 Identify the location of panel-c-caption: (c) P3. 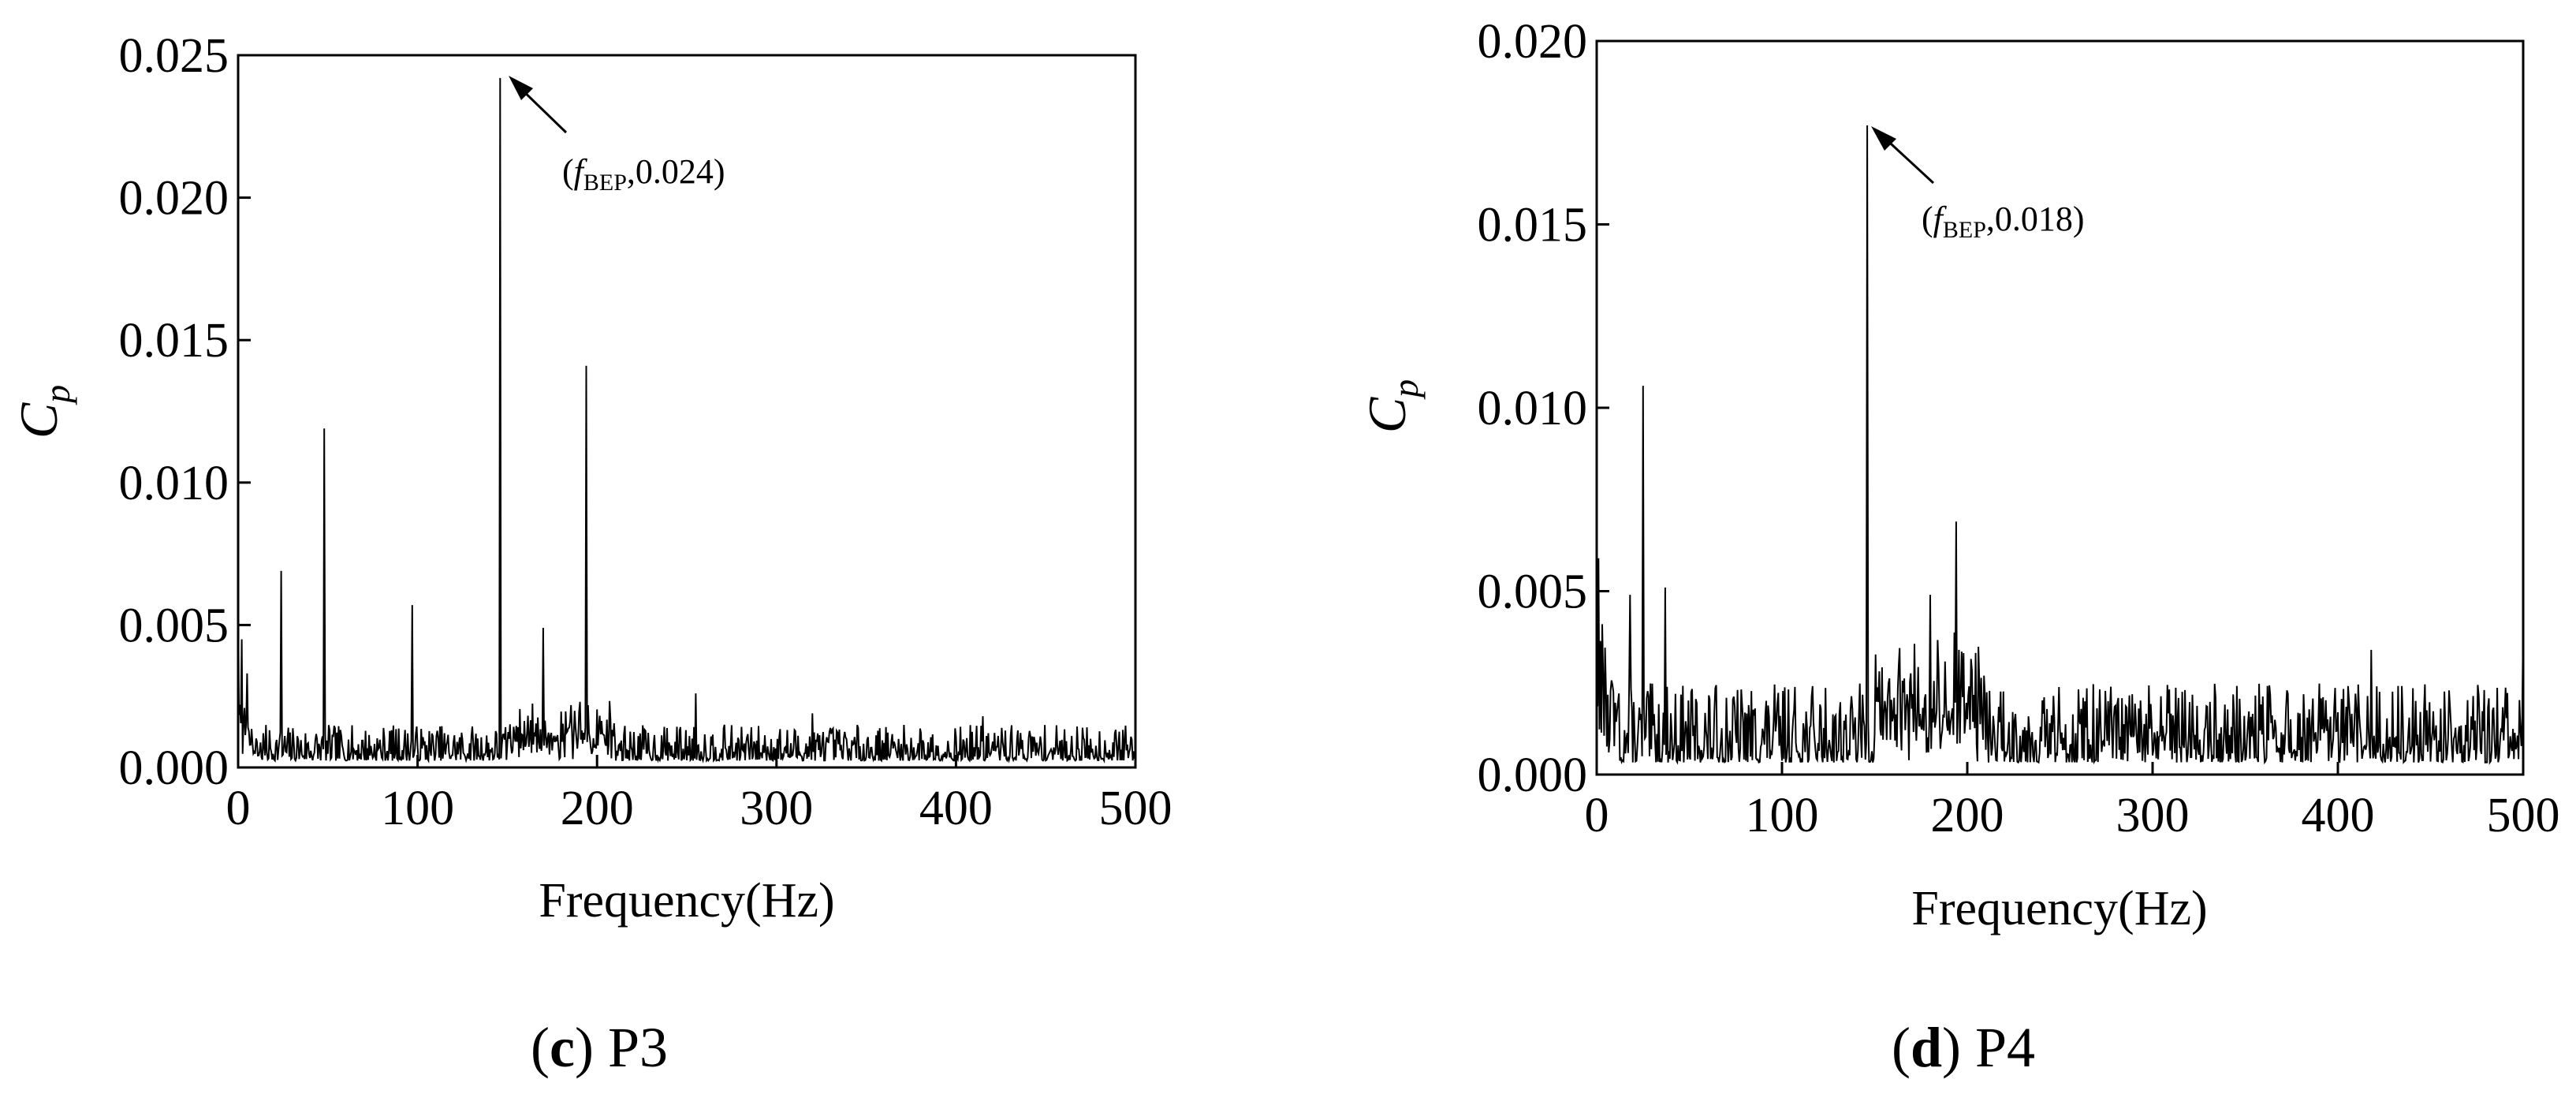
(600, 1047).